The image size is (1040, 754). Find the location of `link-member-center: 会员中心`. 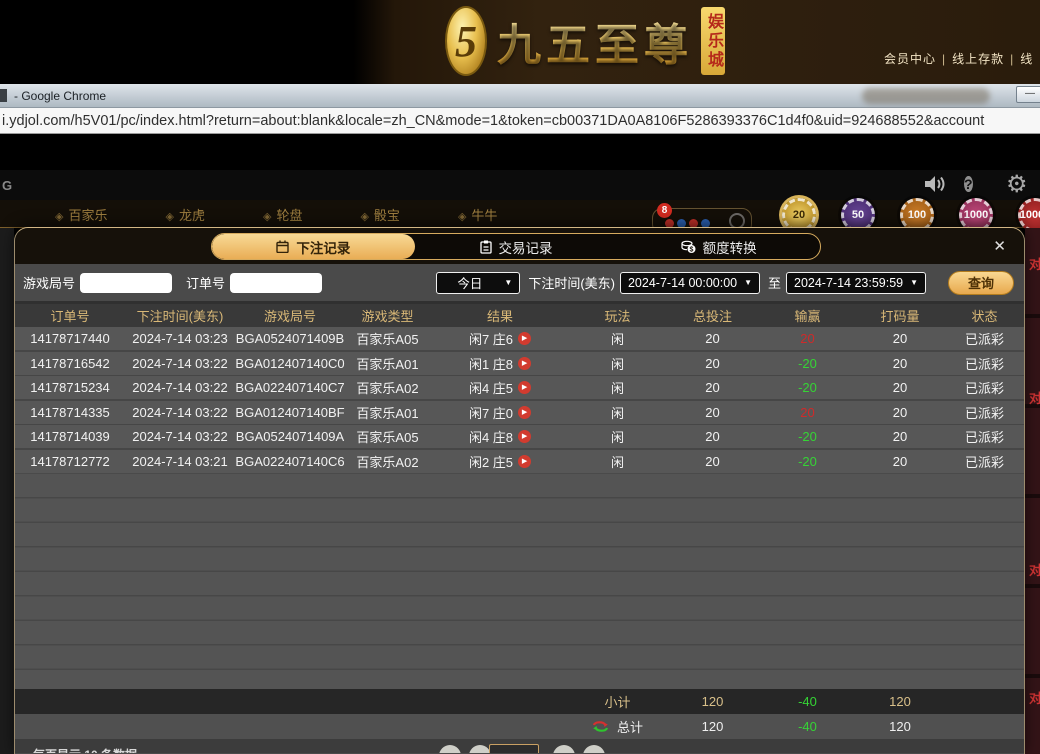

link-member-center: 会员中心 is located at coordinates (910, 59).